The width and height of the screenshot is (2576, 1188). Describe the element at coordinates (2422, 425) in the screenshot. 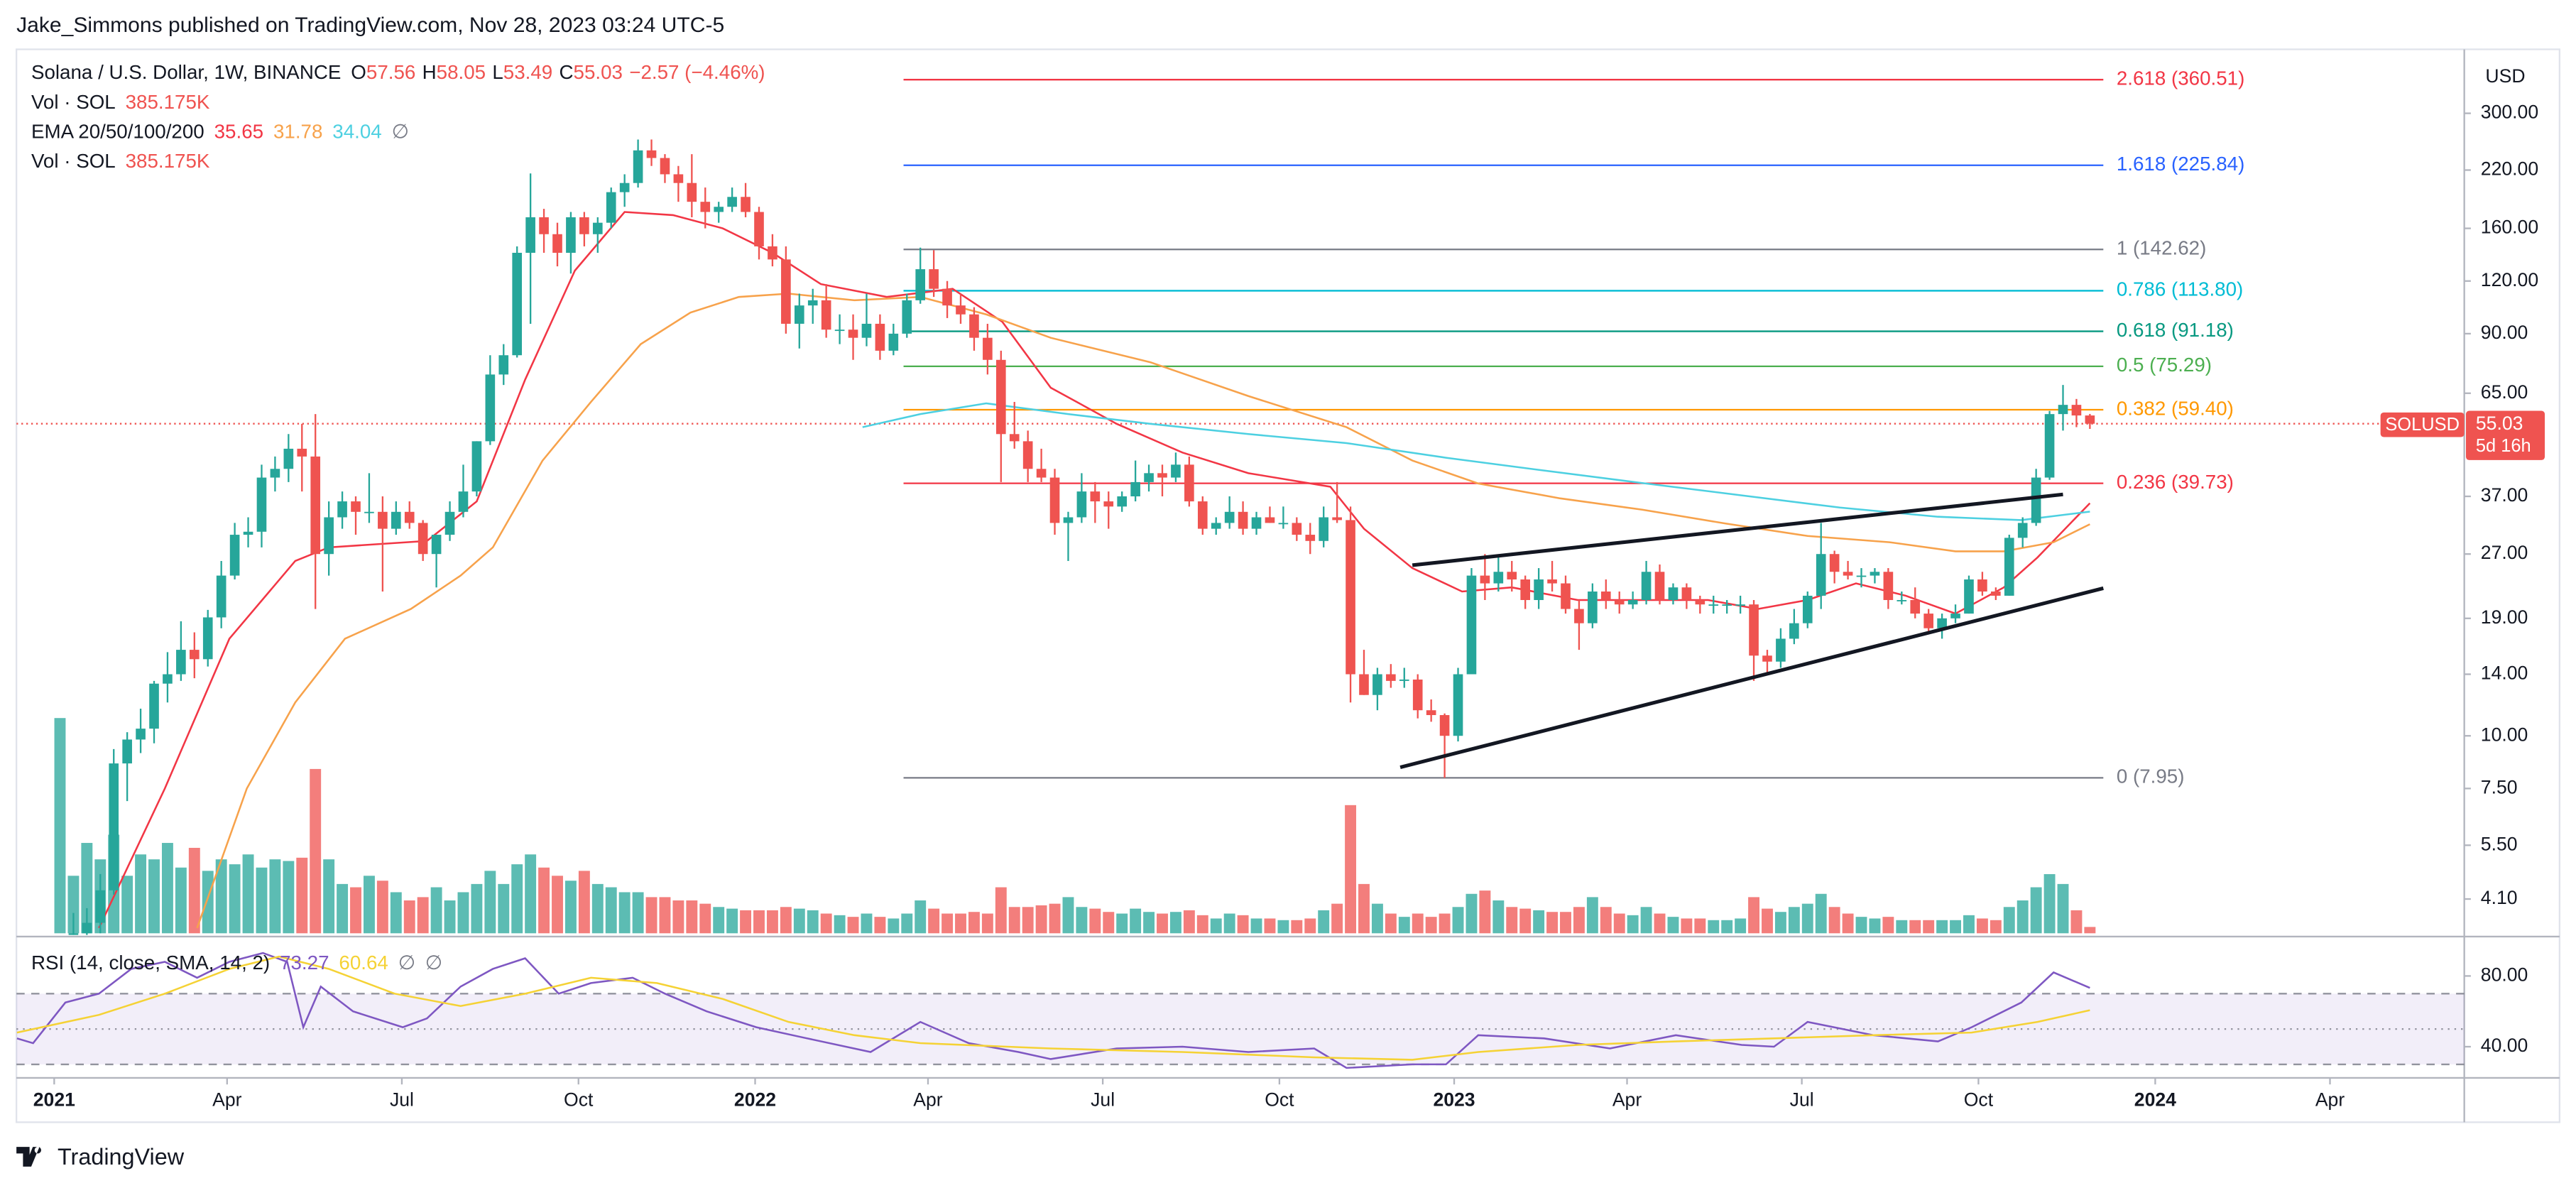

I see `symbol-tag-text: SOLUSD` at that location.